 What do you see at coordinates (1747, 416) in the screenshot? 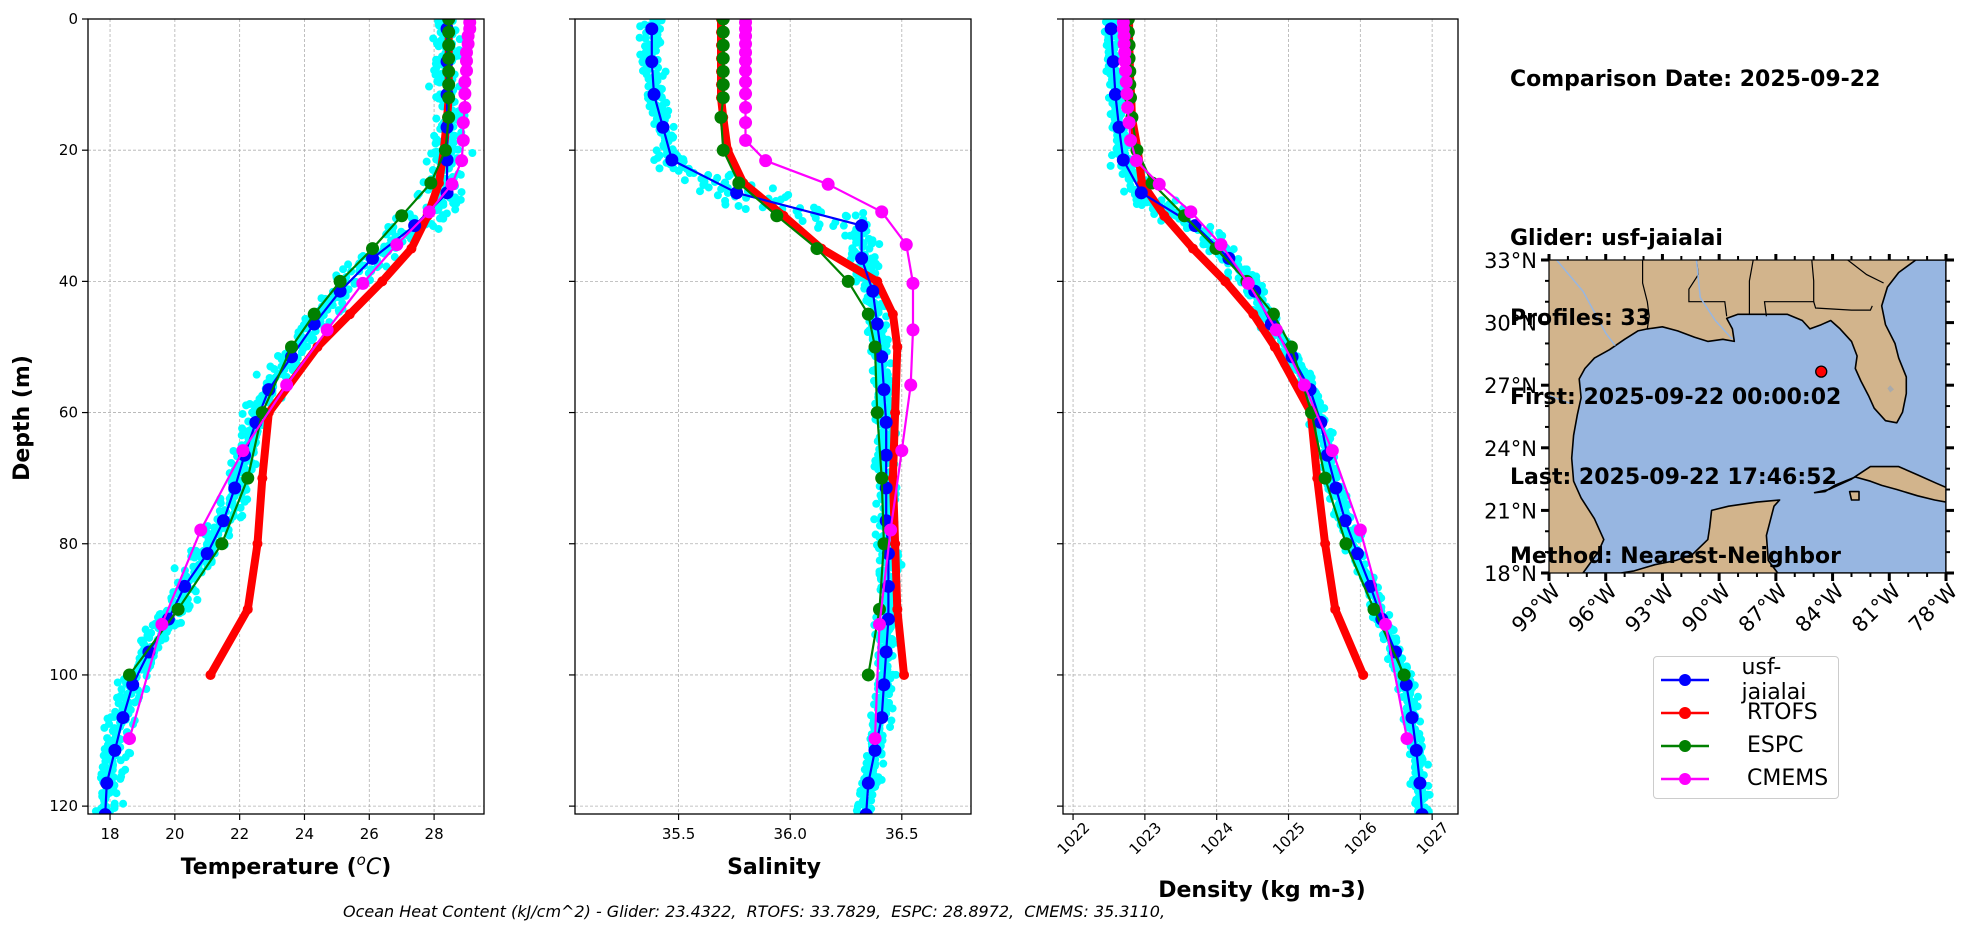
I see `map-frame` at bounding box center [1747, 416].